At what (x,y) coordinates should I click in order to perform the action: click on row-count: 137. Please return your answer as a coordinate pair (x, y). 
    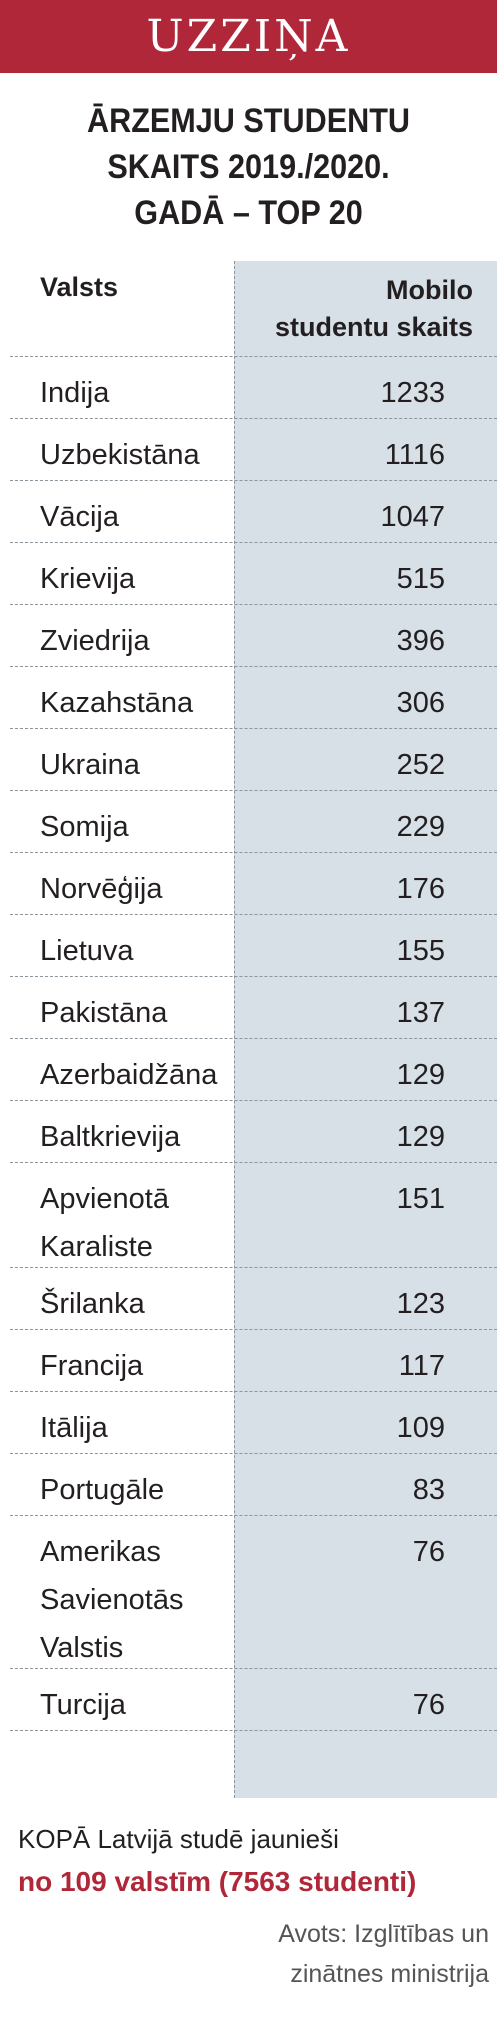
    Looking at the image, I should click on (420, 1013).